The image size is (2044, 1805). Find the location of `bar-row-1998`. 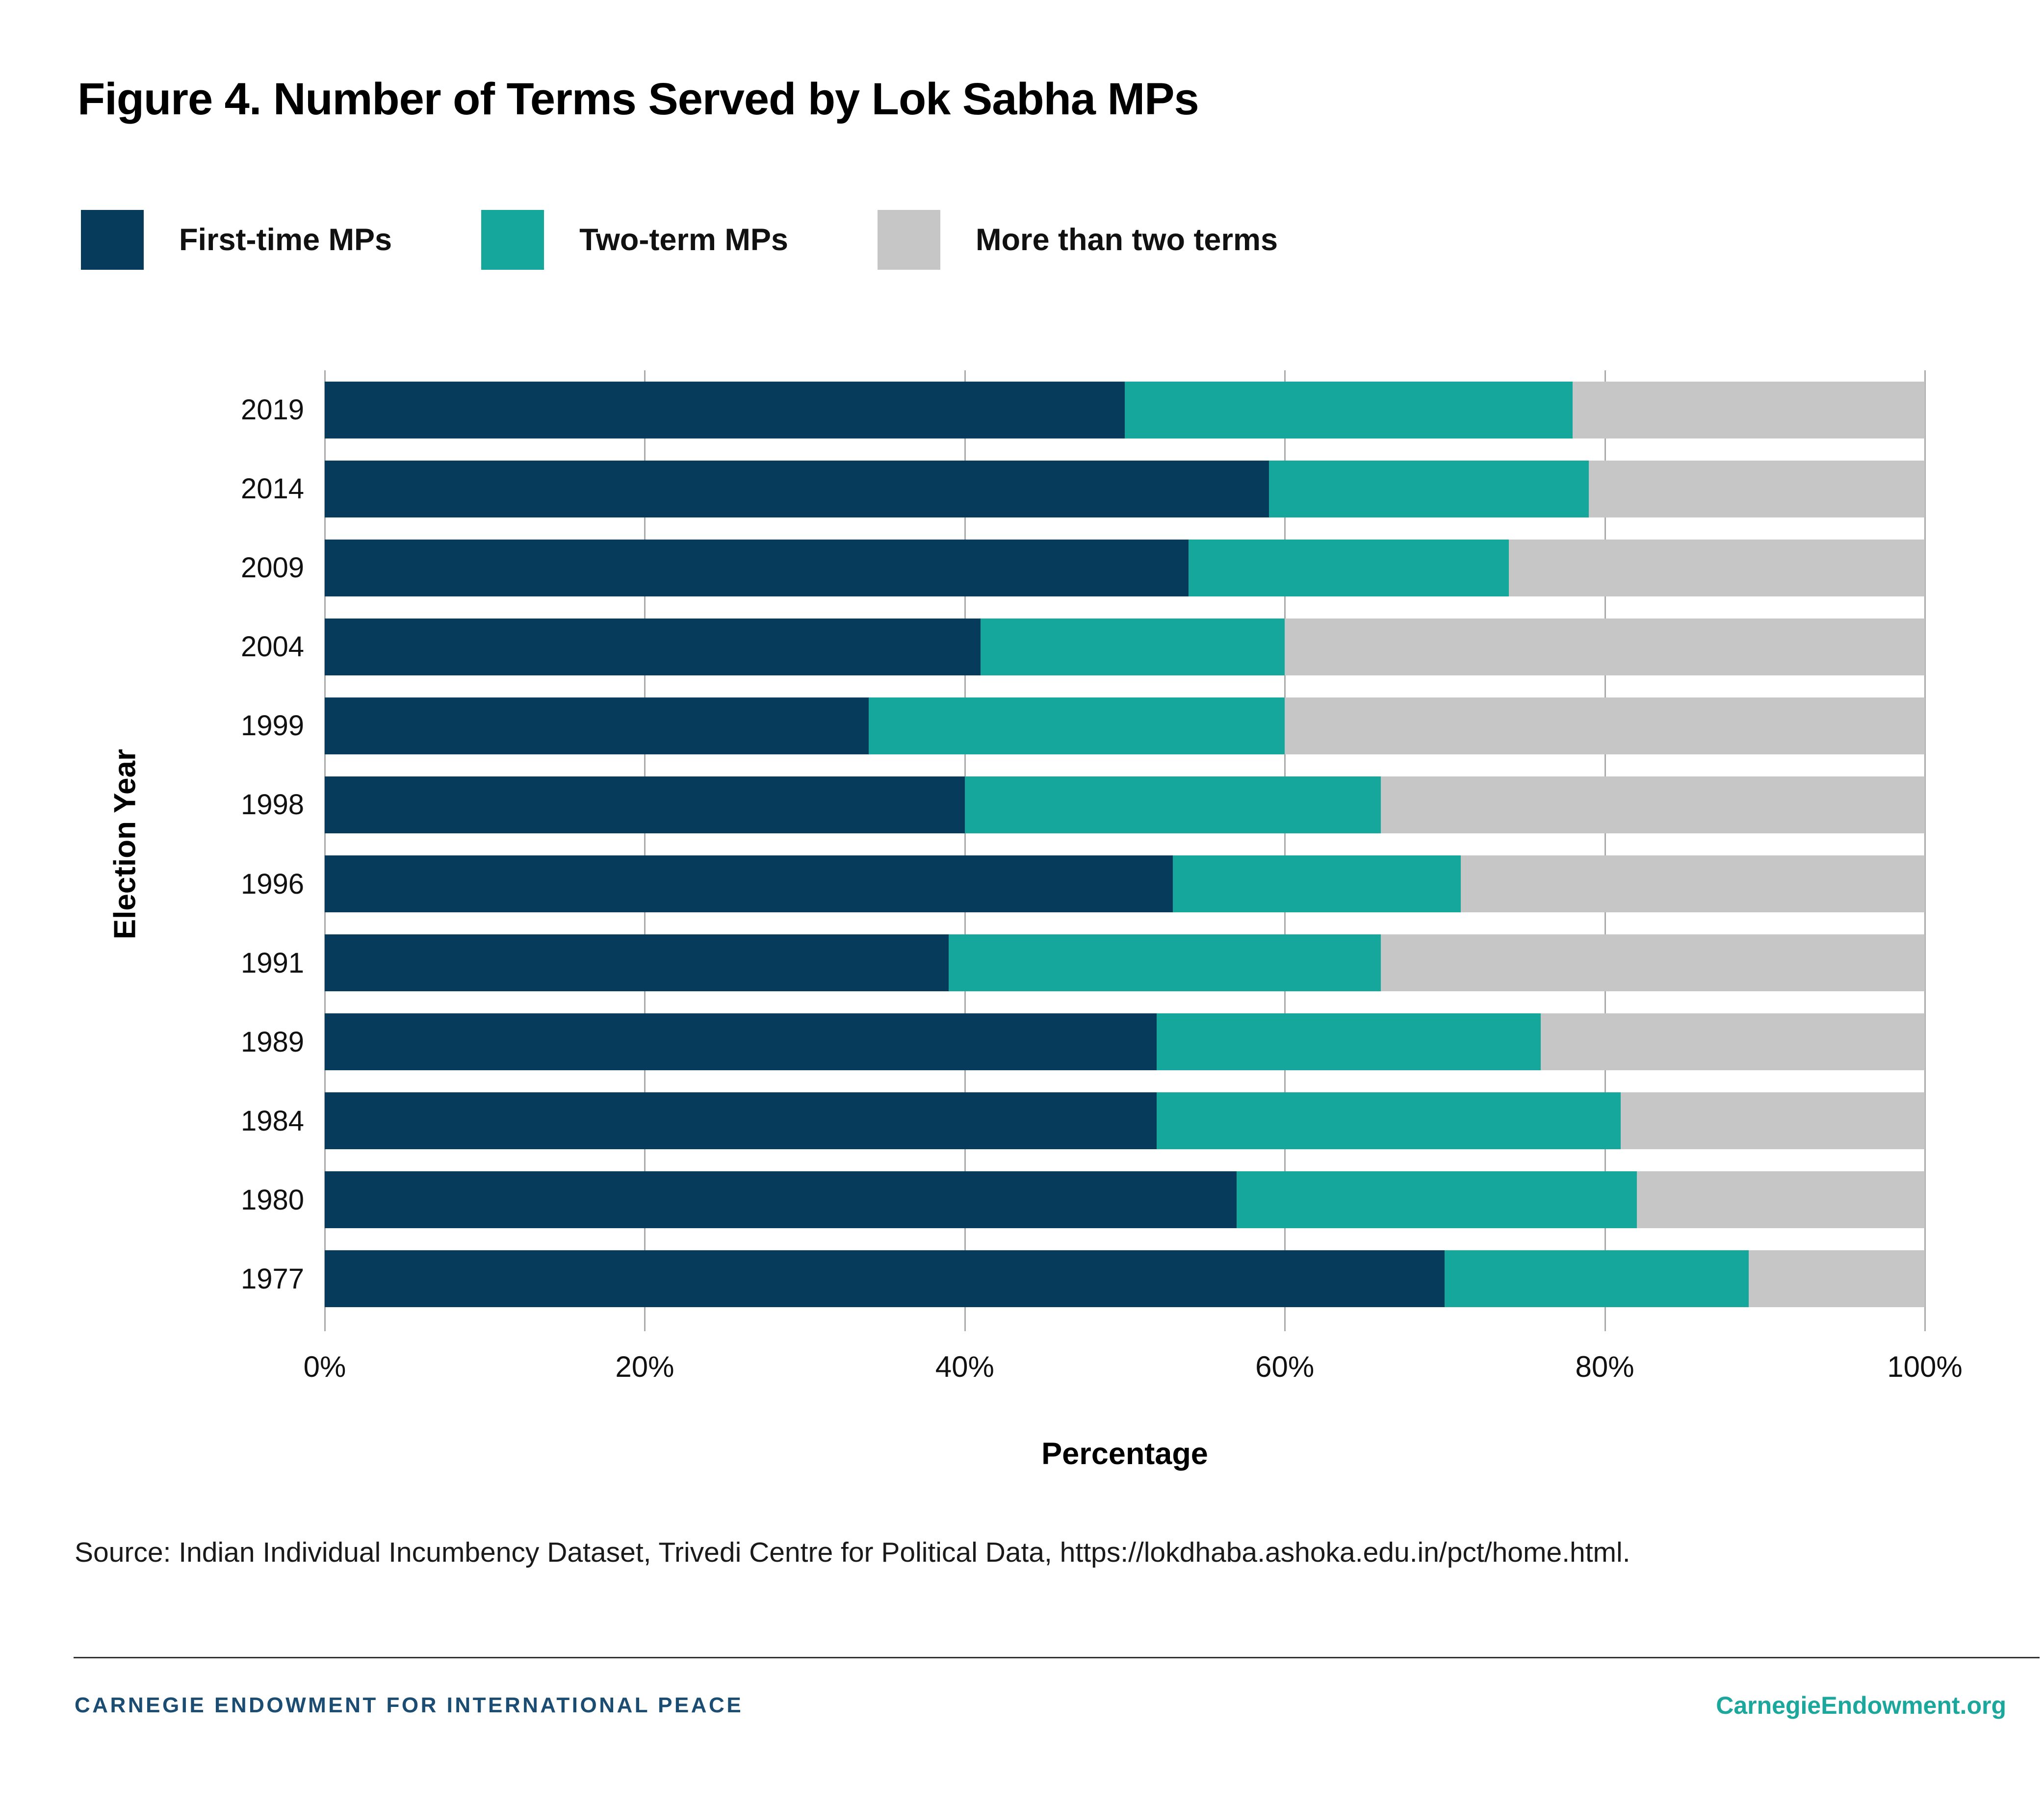

bar-row-1998 is located at coordinates (1125, 804).